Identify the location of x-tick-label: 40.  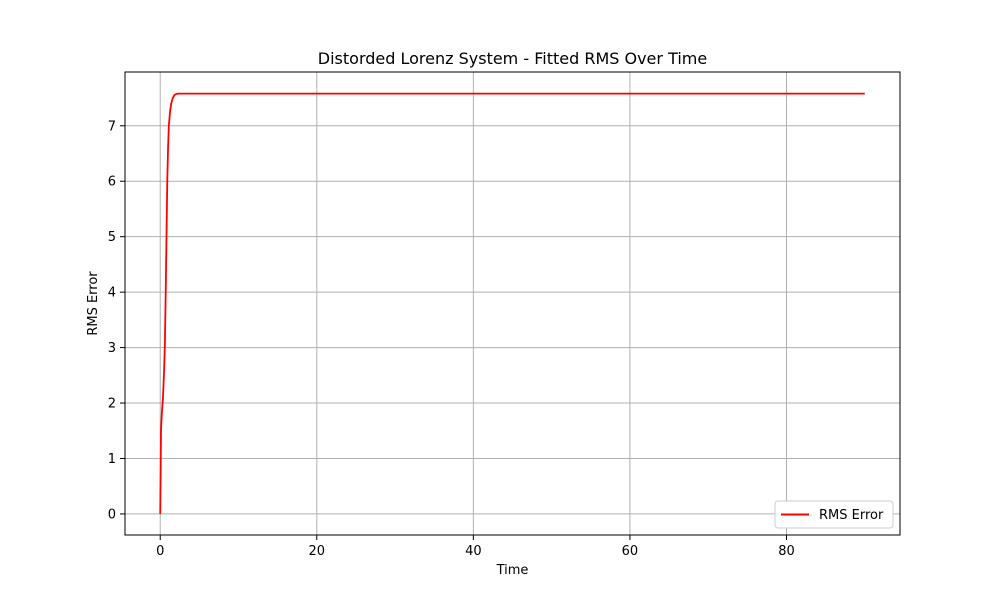
(473, 551).